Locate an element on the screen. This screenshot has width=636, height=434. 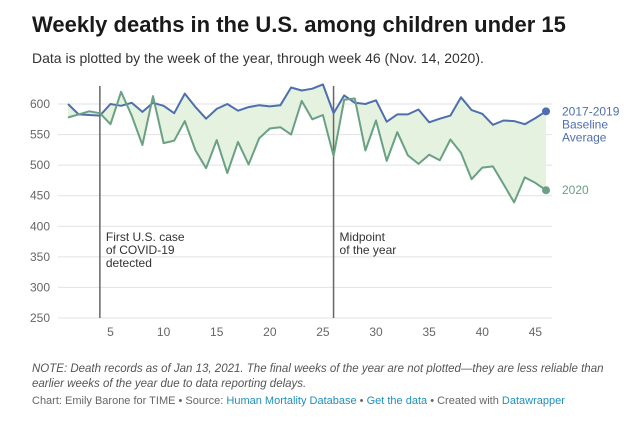
credits-prefix: Chart: Emily Barone for TIME • Source: is located at coordinates (129, 401).